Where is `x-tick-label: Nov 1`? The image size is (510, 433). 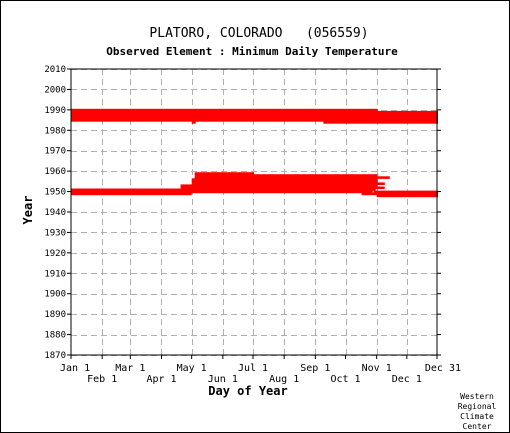 x-tick-label: Nov 1 is located at coordinates (377, 368).